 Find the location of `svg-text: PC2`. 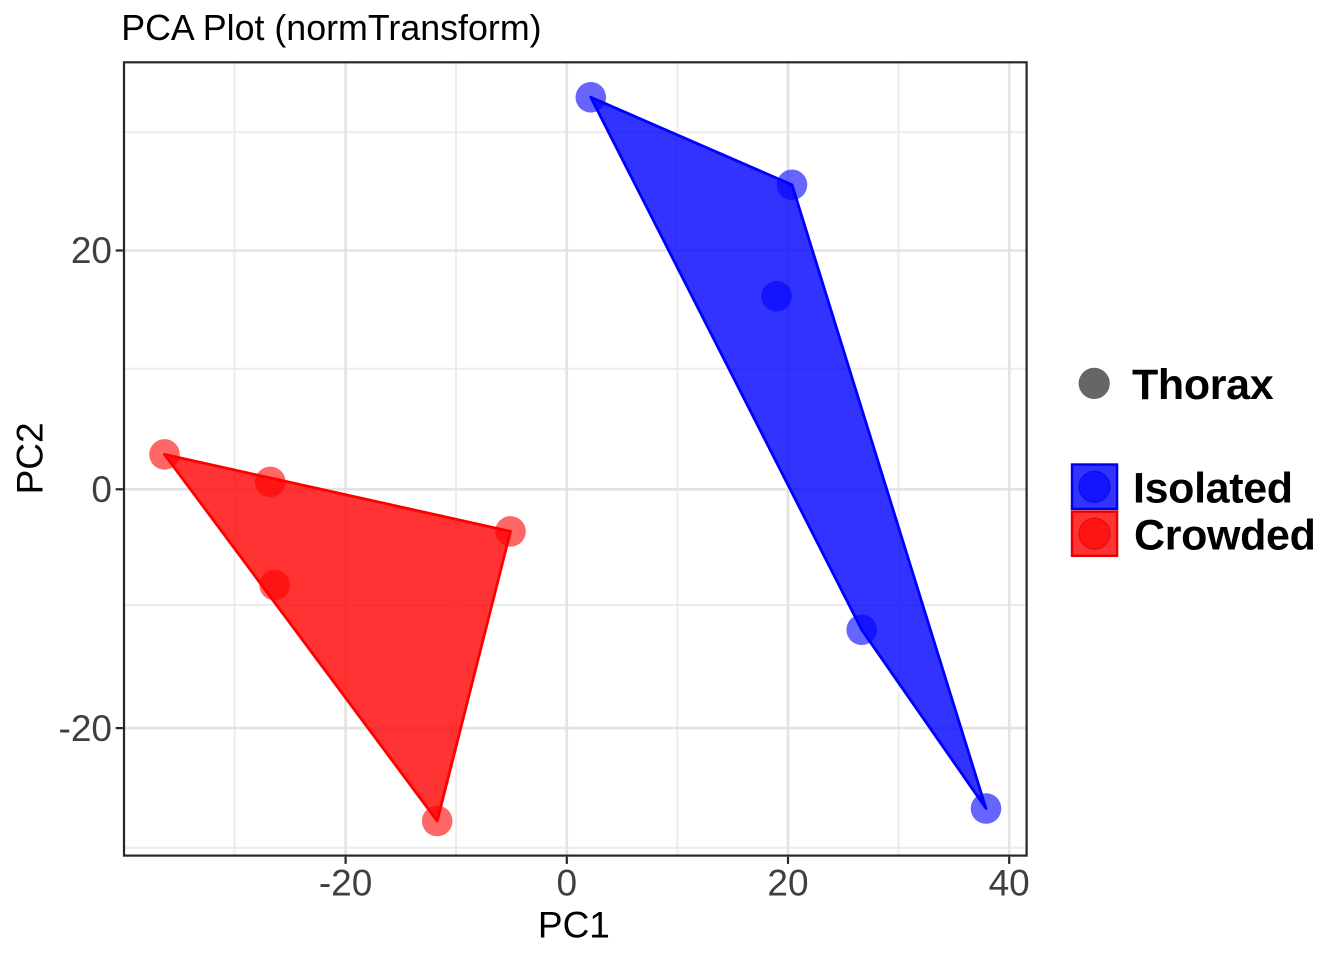

svg-text: PC2 is located at coordinates (29, 458).